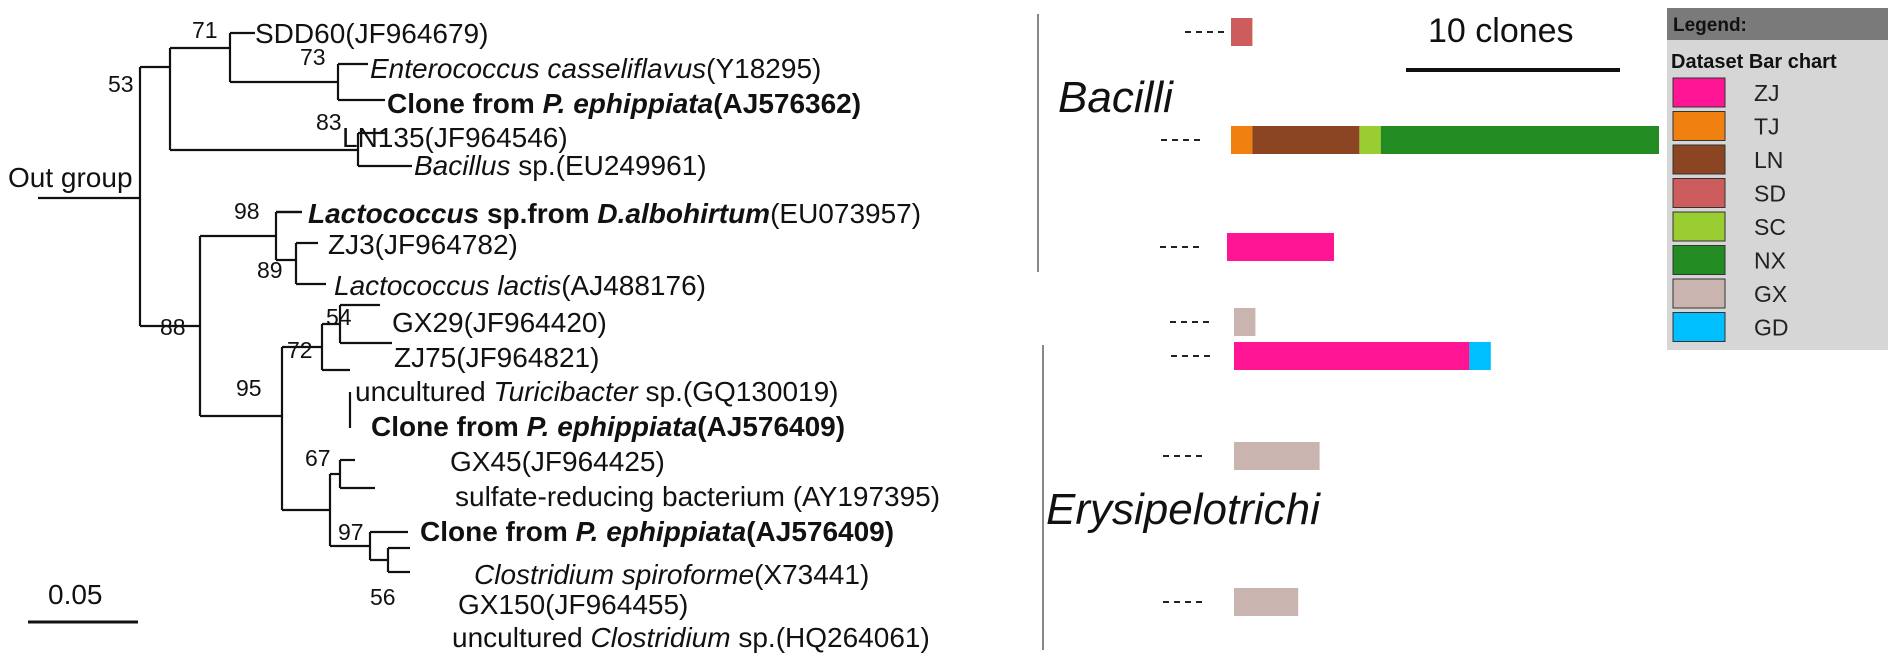  Describe the element at coordinates (447, 285) in the screenshot. I see `leaf-label-part: Lactococcus lactis` at that location.